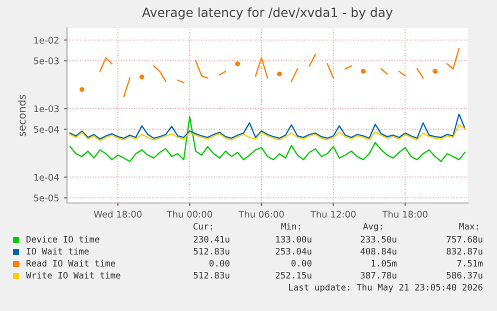  I want to click on text: 252.15u, so click(294, 275).